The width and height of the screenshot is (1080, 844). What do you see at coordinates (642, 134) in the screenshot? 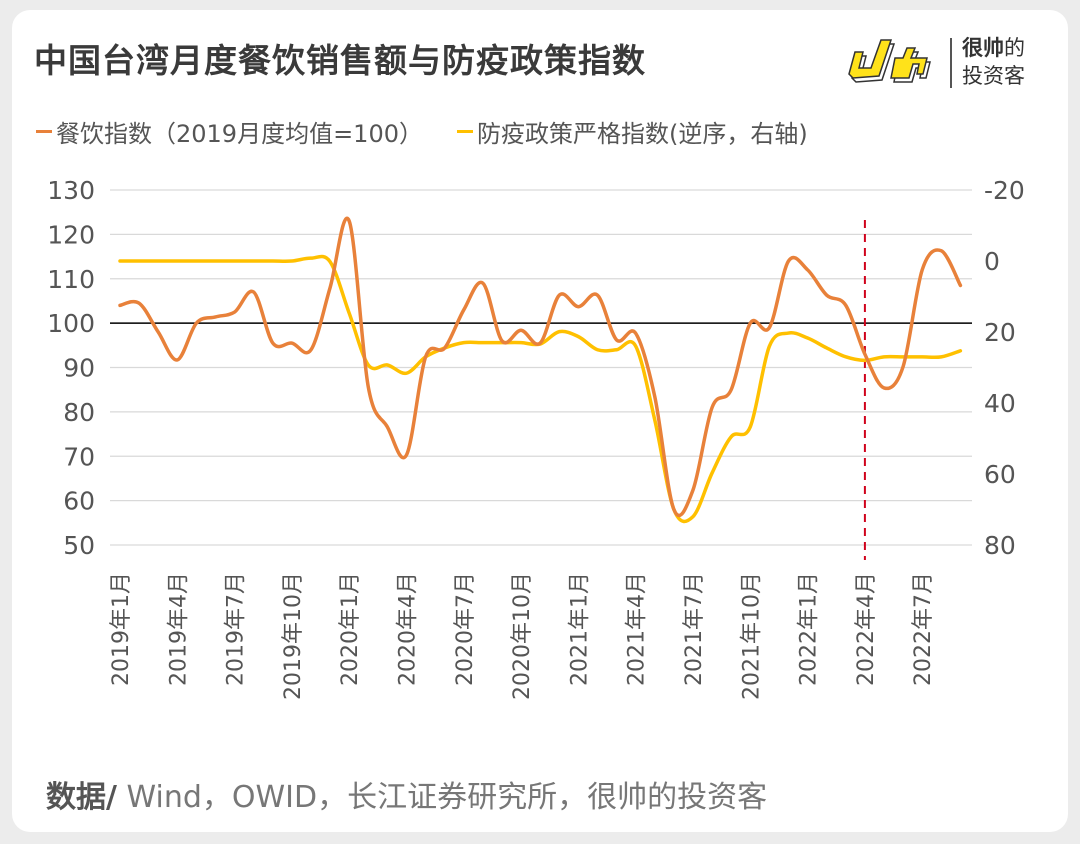
I see `legend-label-stringency: 防疫政策严格指数(逆序，右轴)` at bounding box center [642, 134].